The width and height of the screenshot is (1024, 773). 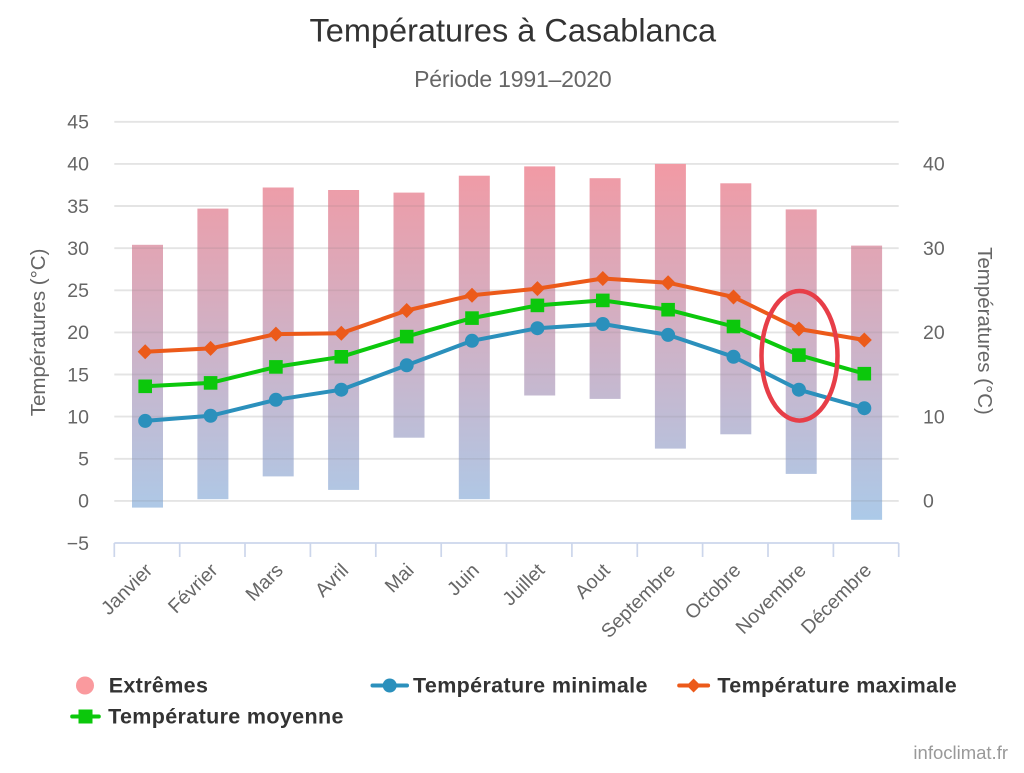 What do you see at coordinates (159, 686) in the screenshot?
I see `svg-text: Extrêmes` at bounding box center [159, 686].